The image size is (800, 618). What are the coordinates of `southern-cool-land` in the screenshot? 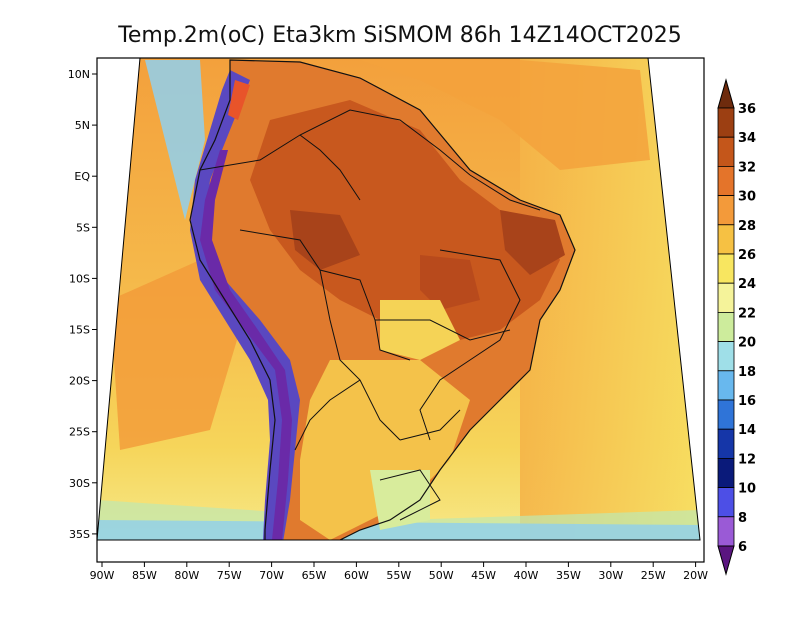 It's located at (400, 500).